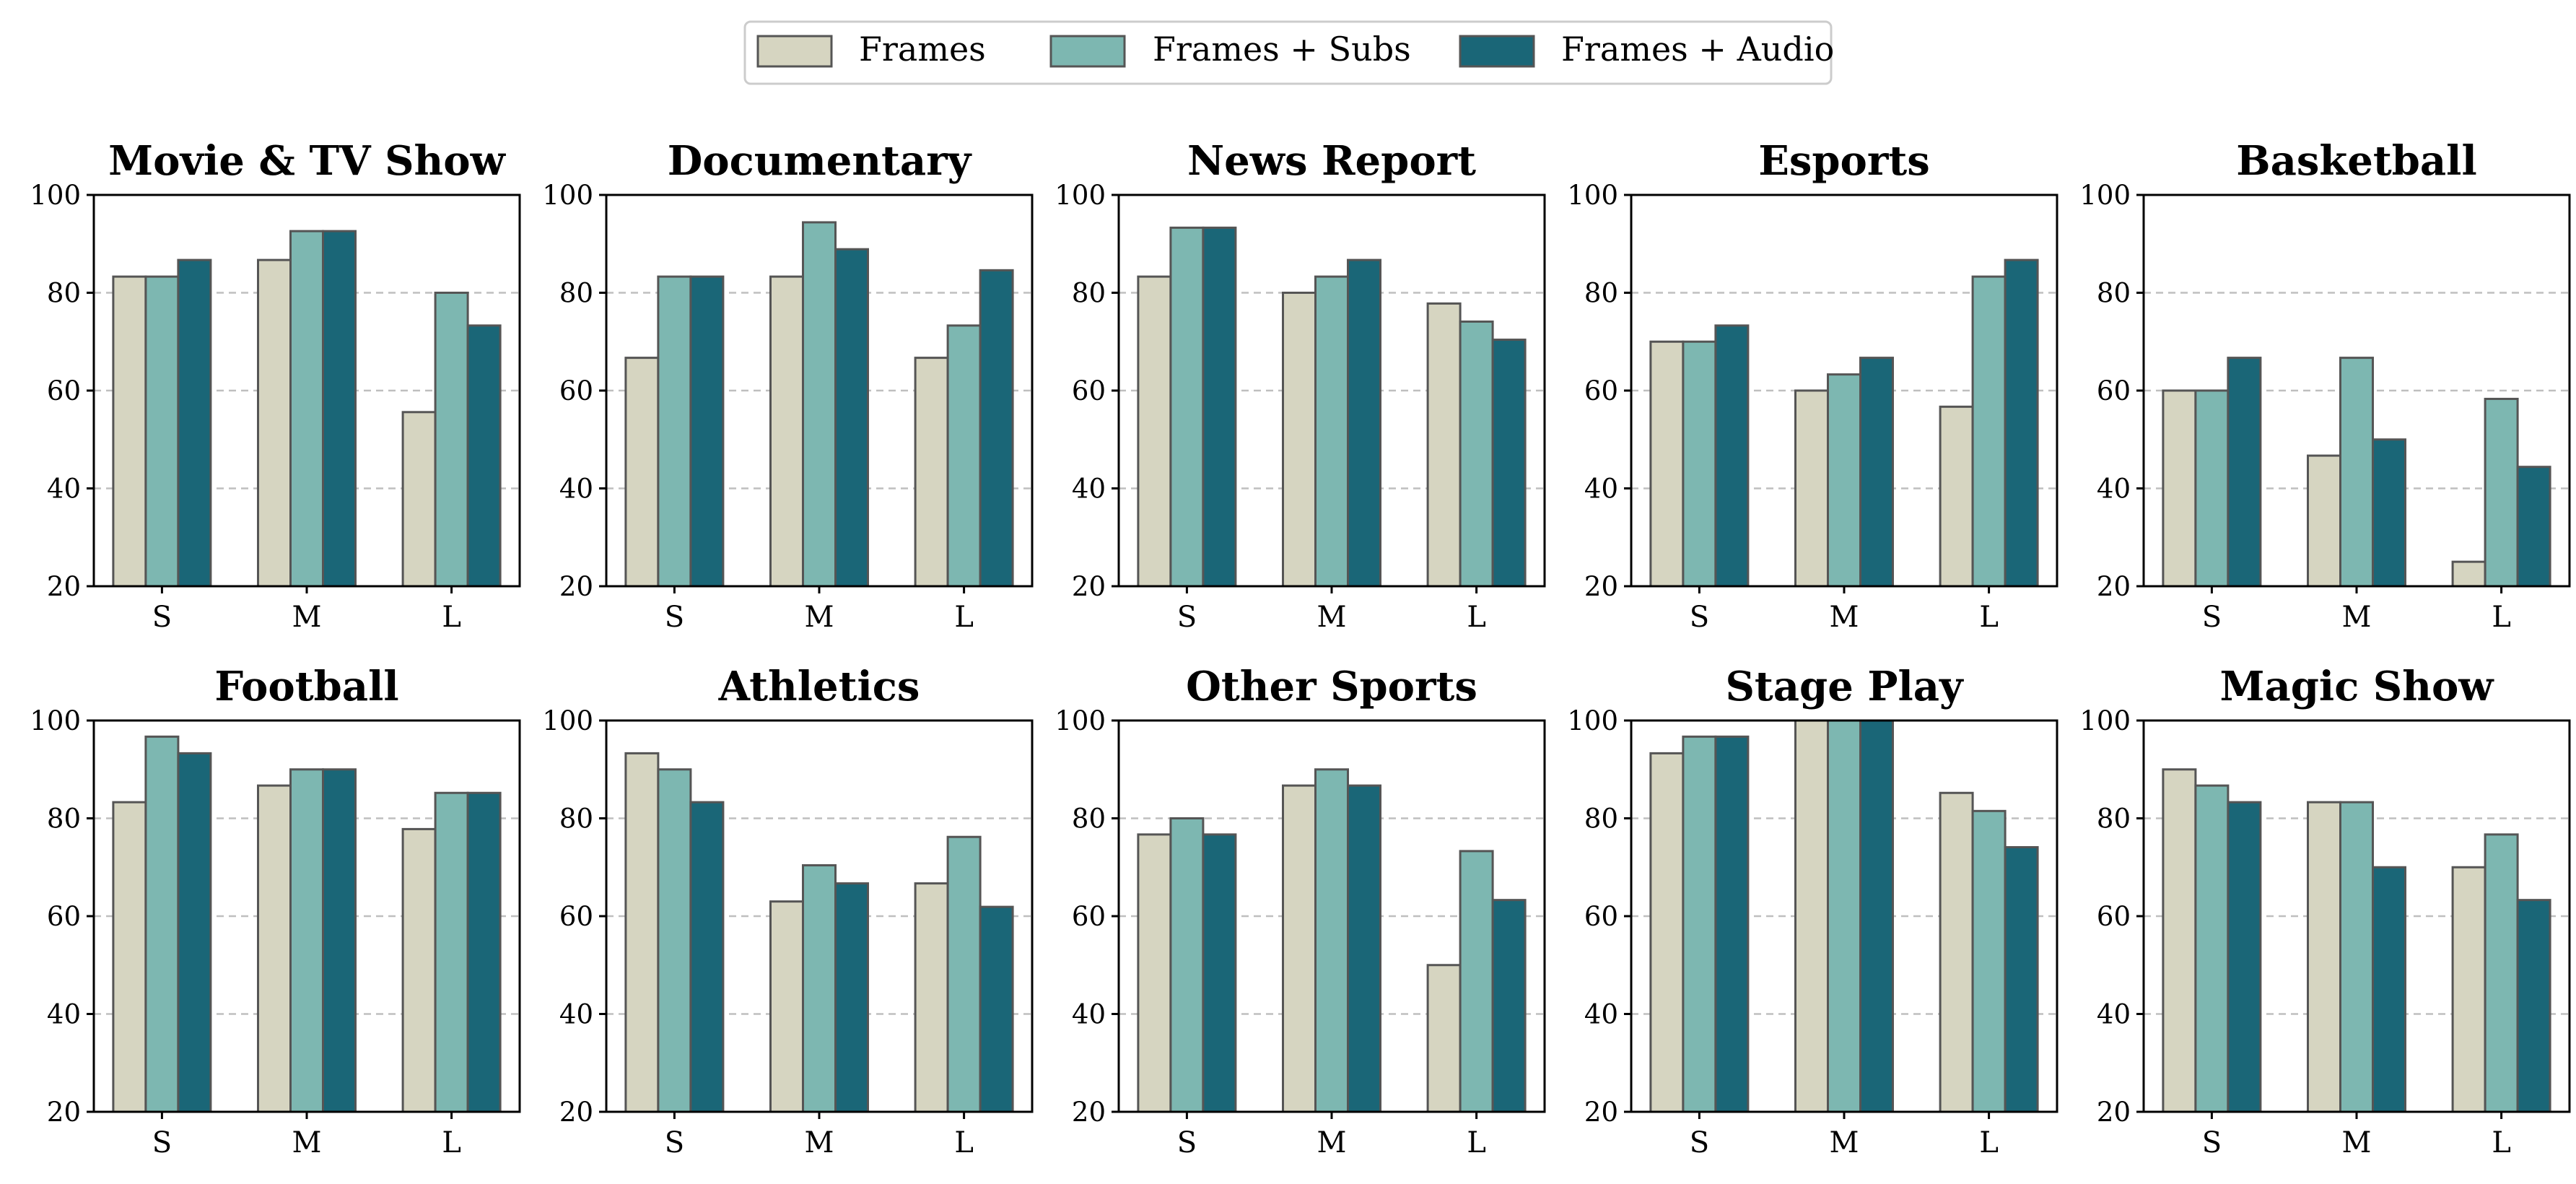 Image resolution: width=2576 pixels, height=1184 pixels. Describe the element at coordinates (275, 385) in the screenshot. I see `subplot-movie-and-tv-show: Movie & TV Show 20 40 60 80 100 S M L` at that location.